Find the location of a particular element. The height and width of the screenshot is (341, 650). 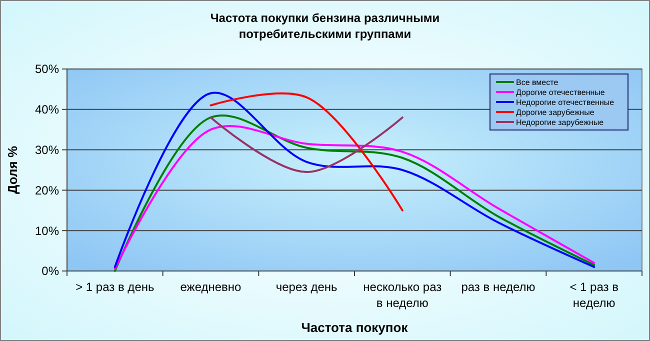

x-tick-label: ежедневно is located at coordinates (211, 287).